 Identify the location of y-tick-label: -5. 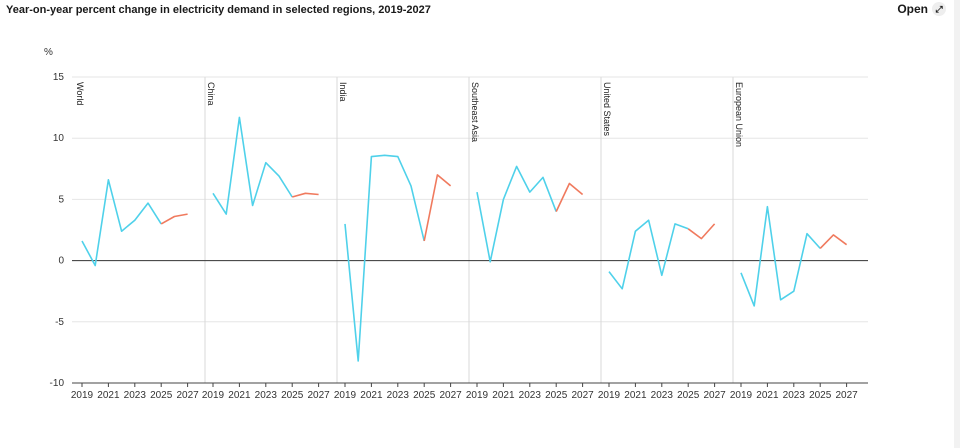
(59, 322).